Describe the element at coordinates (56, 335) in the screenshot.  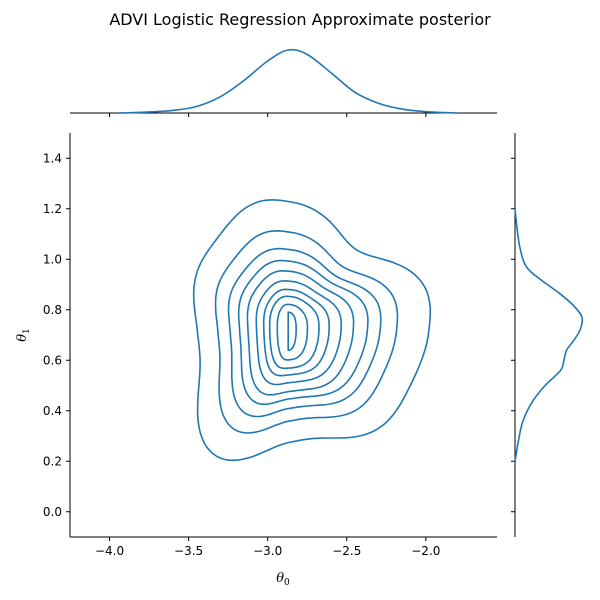
I see `y-axis-ticks: 0.0 0.2 0.4 0.6 0.8 1.0 1.2 1.4` at that location.